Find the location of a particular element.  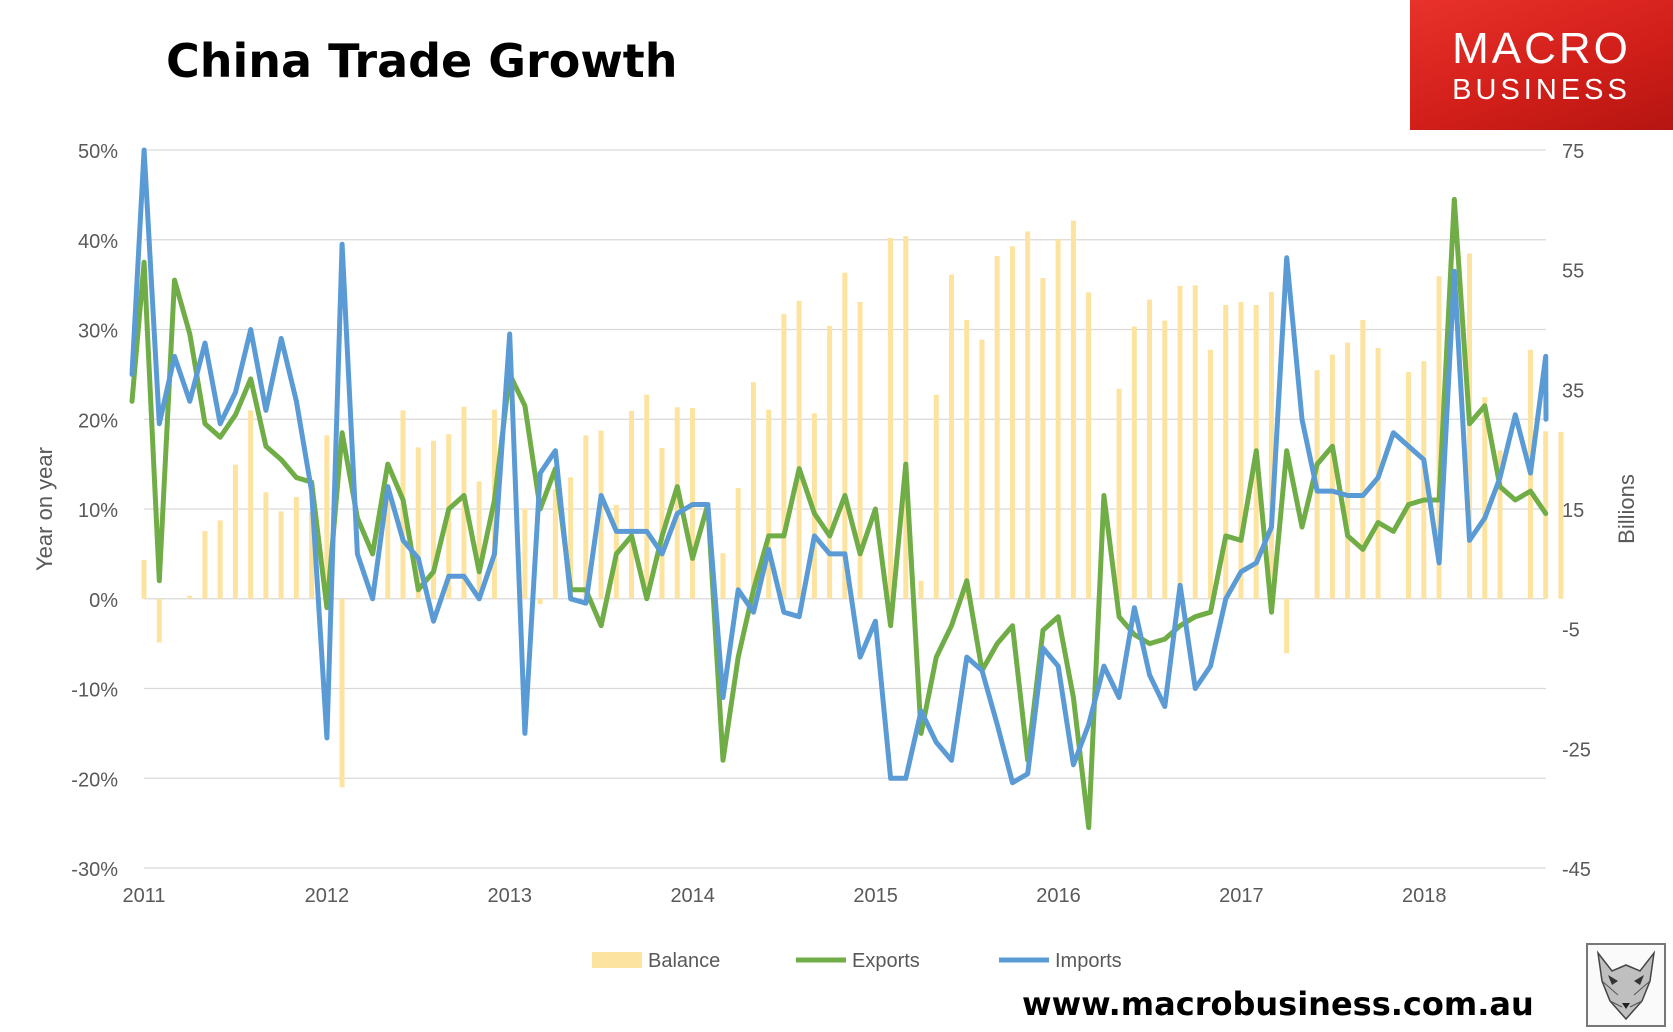

x-tick-label: 2015 is located at coordinates (875, 896).